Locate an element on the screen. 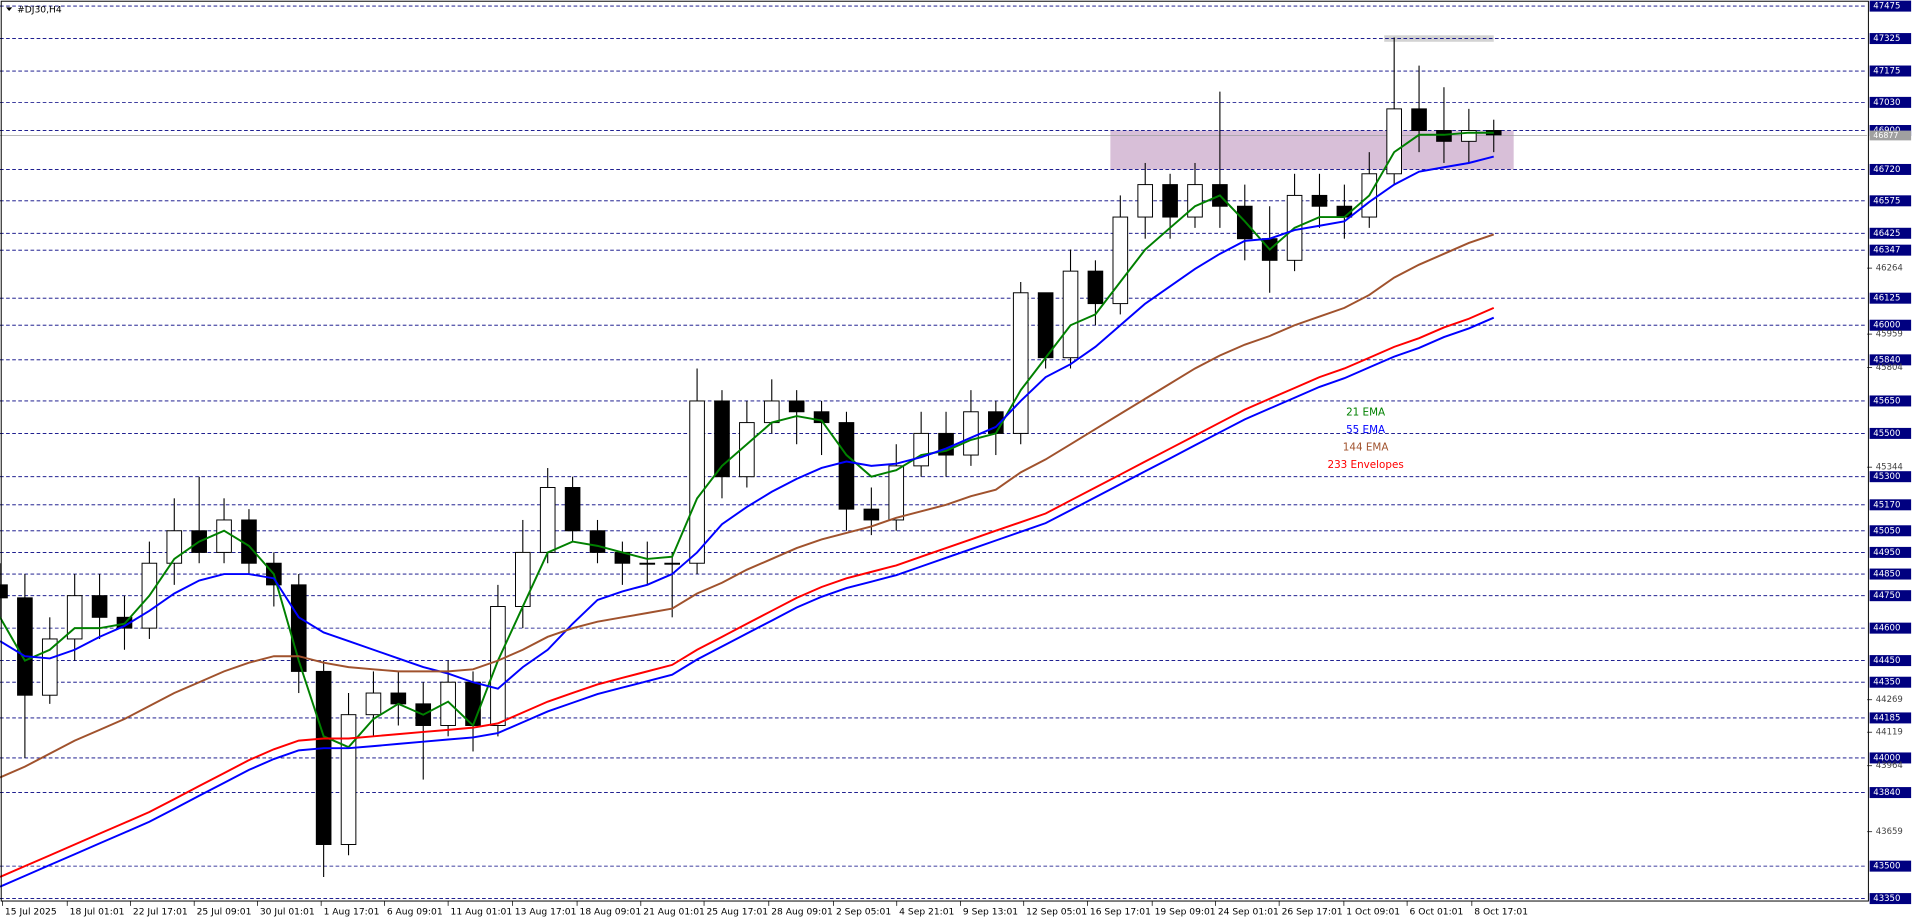 The image size is (1916, 923). x-tick-label: 13 Aug 17:01 is located at coordinates (546, 913).